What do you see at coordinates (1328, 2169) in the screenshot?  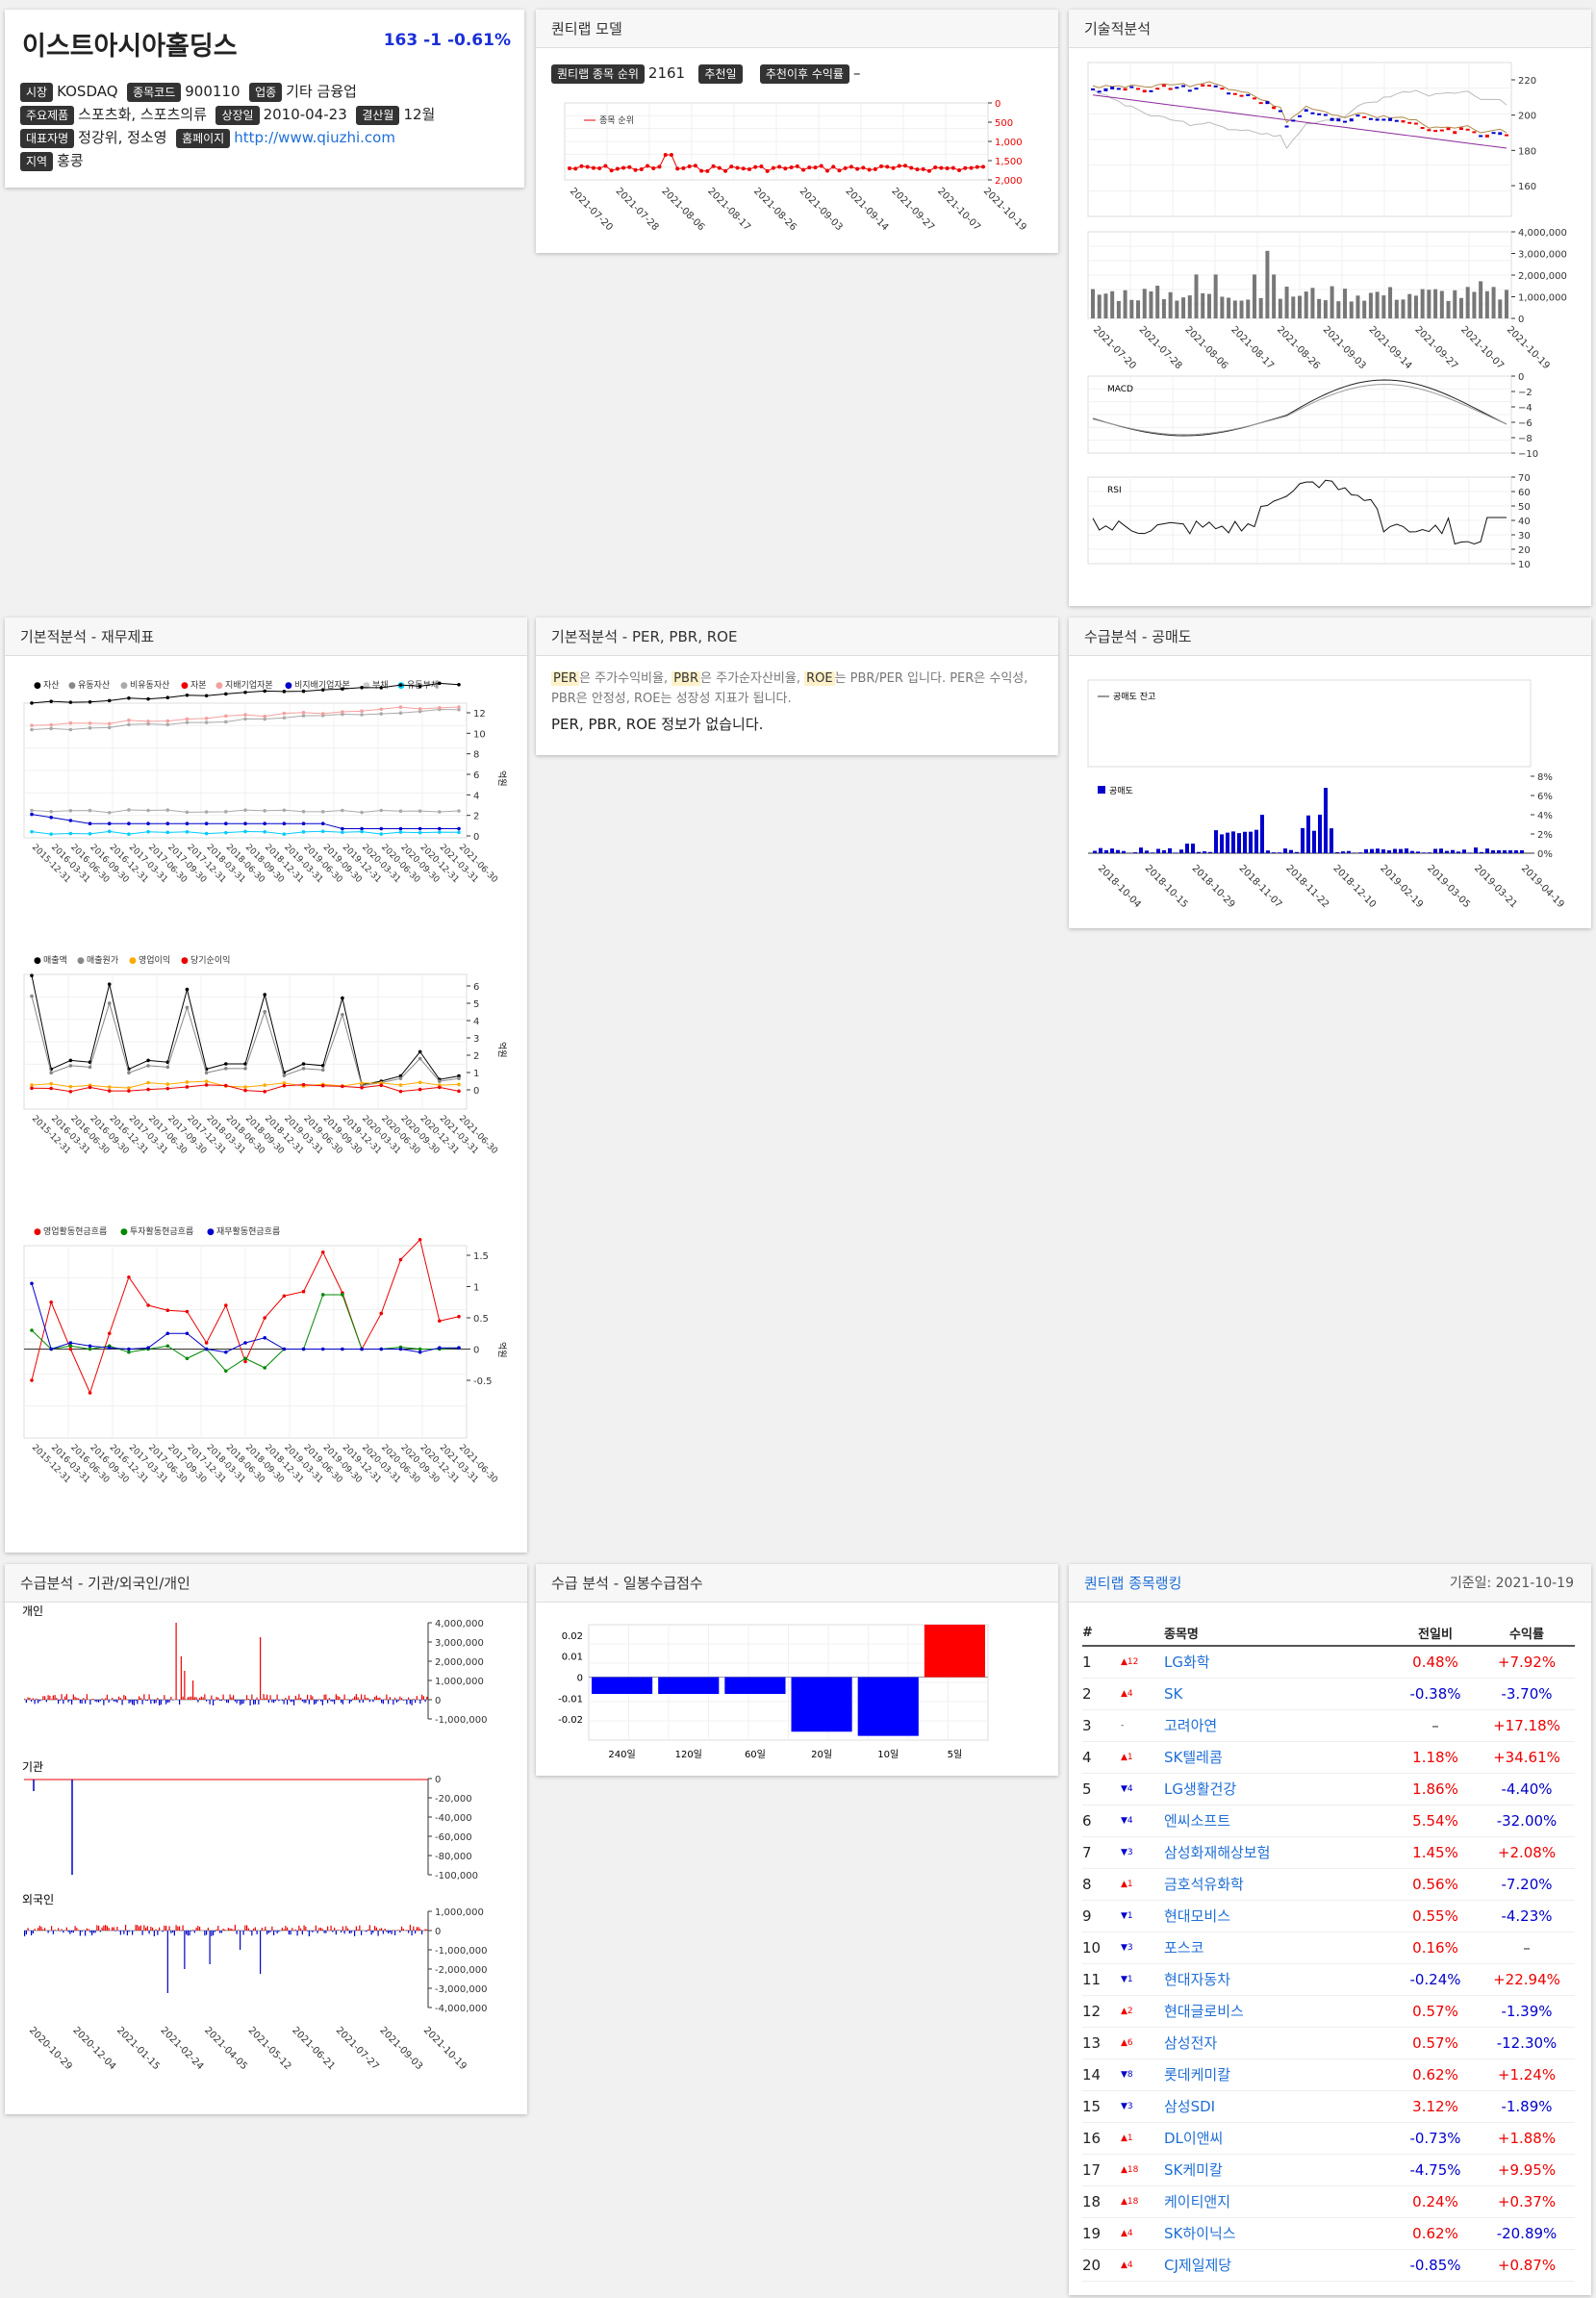 I see `ranking-row: 17 ▲18 SK케미칼 -4.75% +9.95%` at bounding box center [1328, 2169].